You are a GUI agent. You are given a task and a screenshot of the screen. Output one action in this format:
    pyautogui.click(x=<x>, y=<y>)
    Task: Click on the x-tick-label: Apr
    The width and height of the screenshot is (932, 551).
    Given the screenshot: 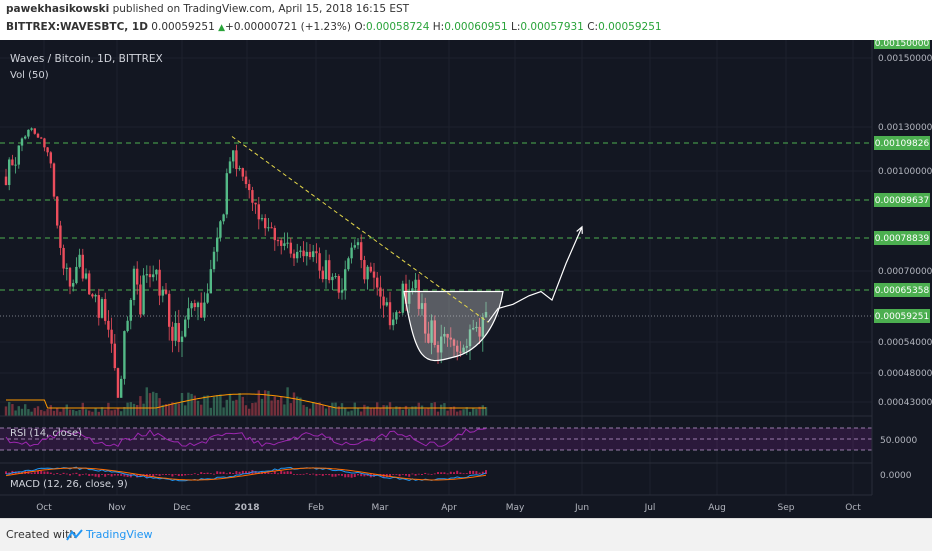 What is the action you would take?
    pyautogui.click(x=449, y=508)
    